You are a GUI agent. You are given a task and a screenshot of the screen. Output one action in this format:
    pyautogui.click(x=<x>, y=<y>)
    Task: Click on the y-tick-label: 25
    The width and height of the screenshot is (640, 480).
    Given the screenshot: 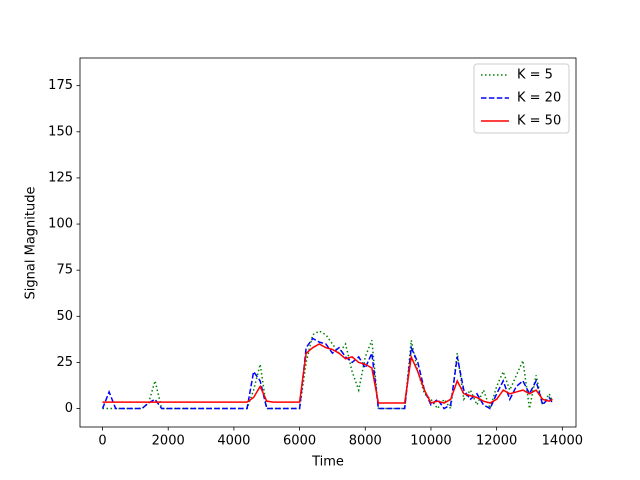 What is the action you would take?
    pyautogui.click(x=64, y=362)
    